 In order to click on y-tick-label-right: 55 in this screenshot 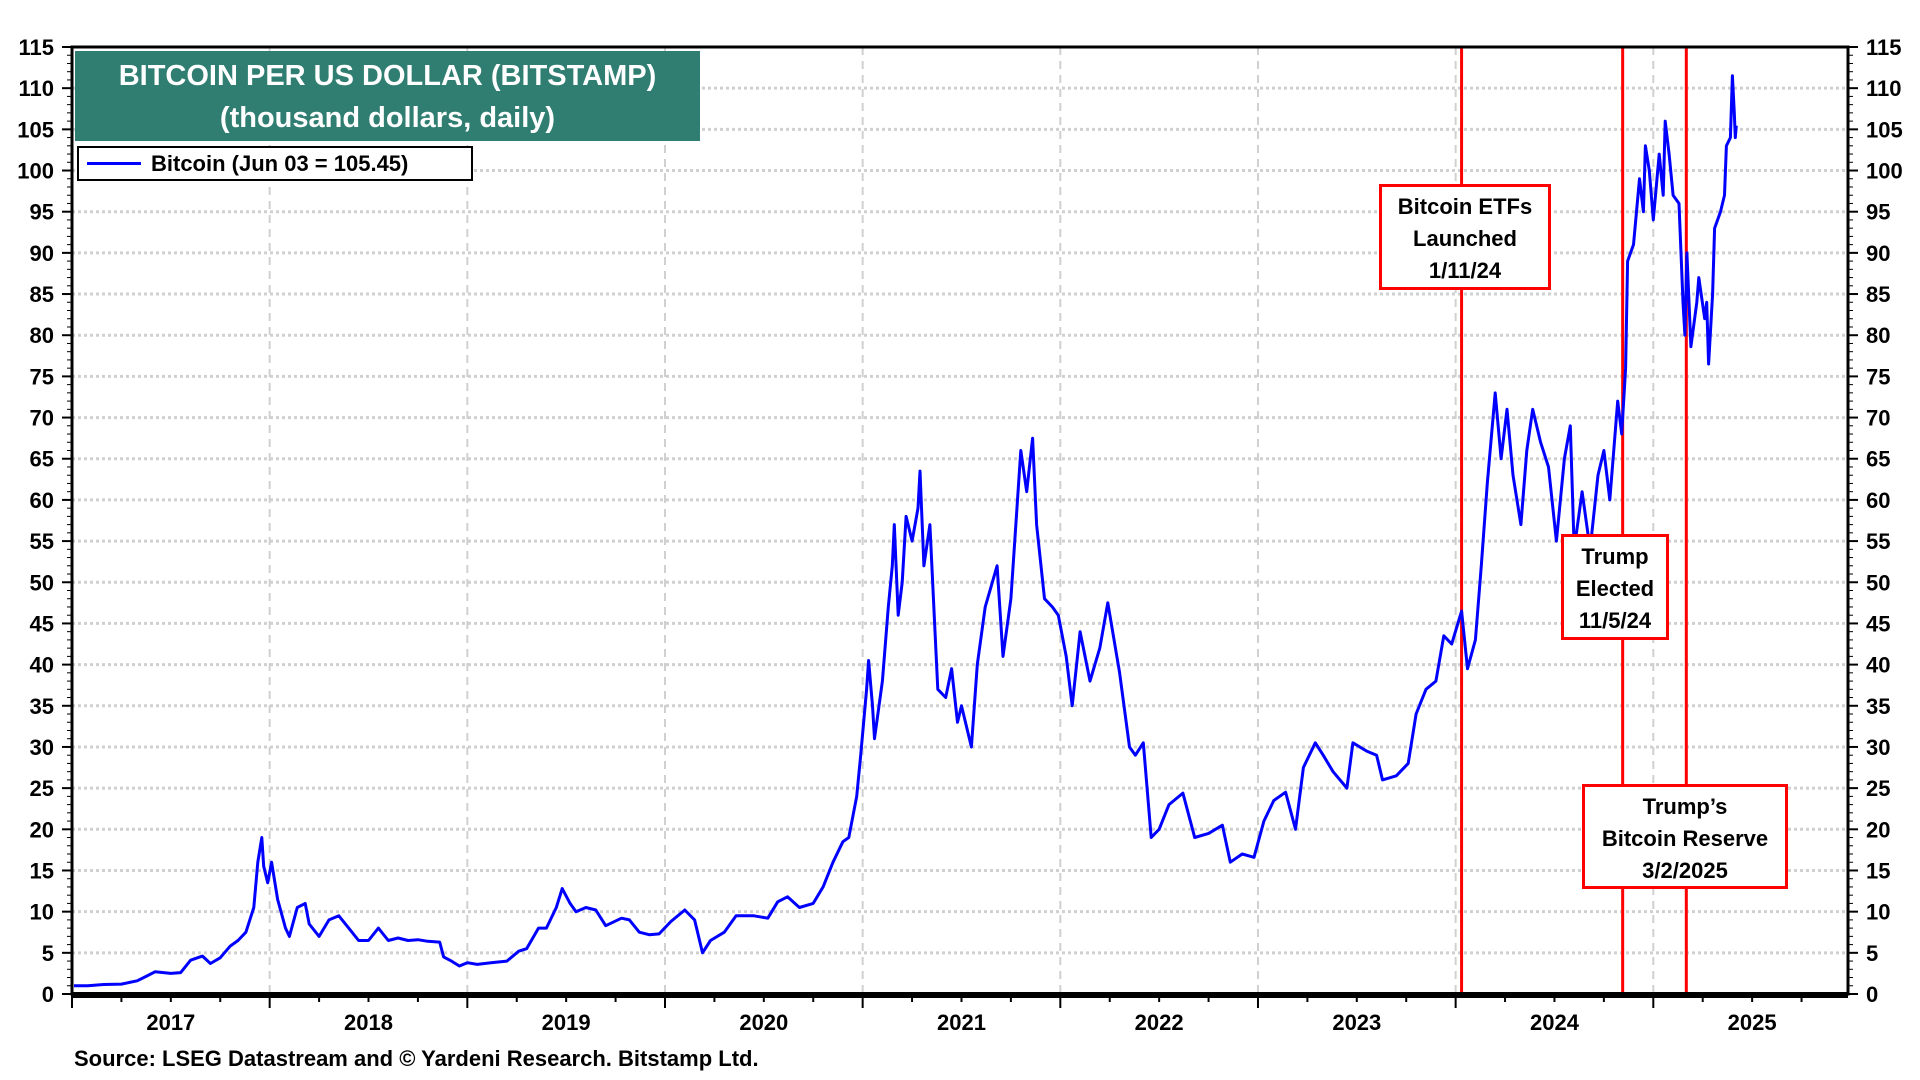, I will do `click(1878, 541)`.